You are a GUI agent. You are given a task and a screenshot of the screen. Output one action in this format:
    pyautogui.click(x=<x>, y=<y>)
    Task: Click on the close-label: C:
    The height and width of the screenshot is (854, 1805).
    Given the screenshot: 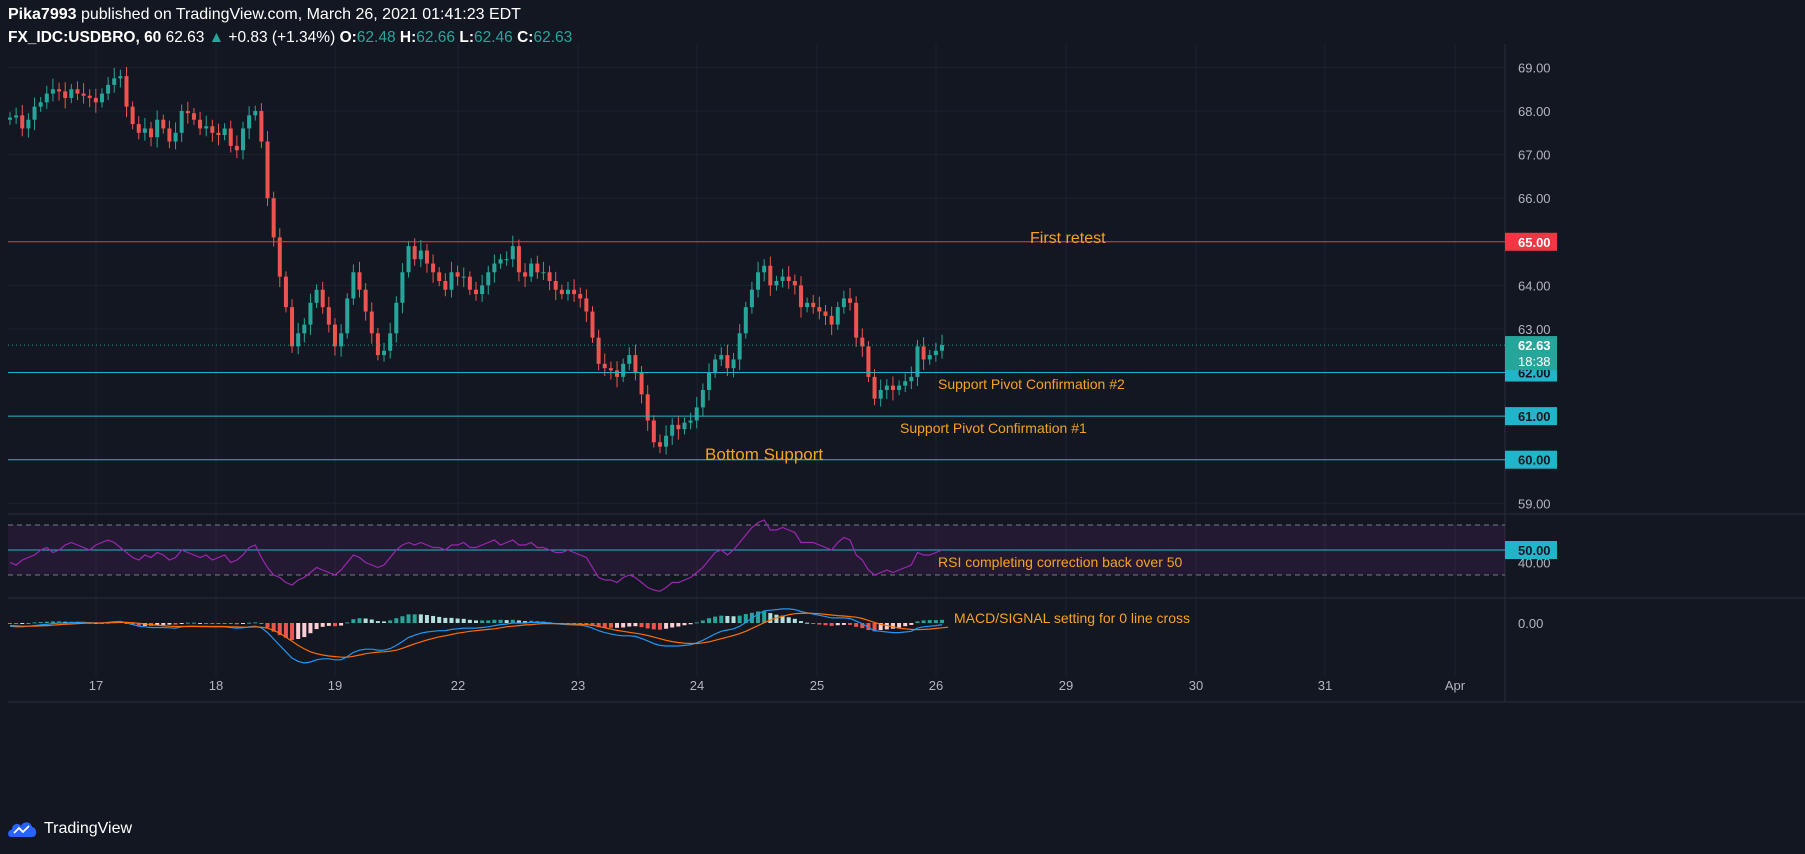 What is the action you would take?
    pyautogui.click(x=525, y=37)
    